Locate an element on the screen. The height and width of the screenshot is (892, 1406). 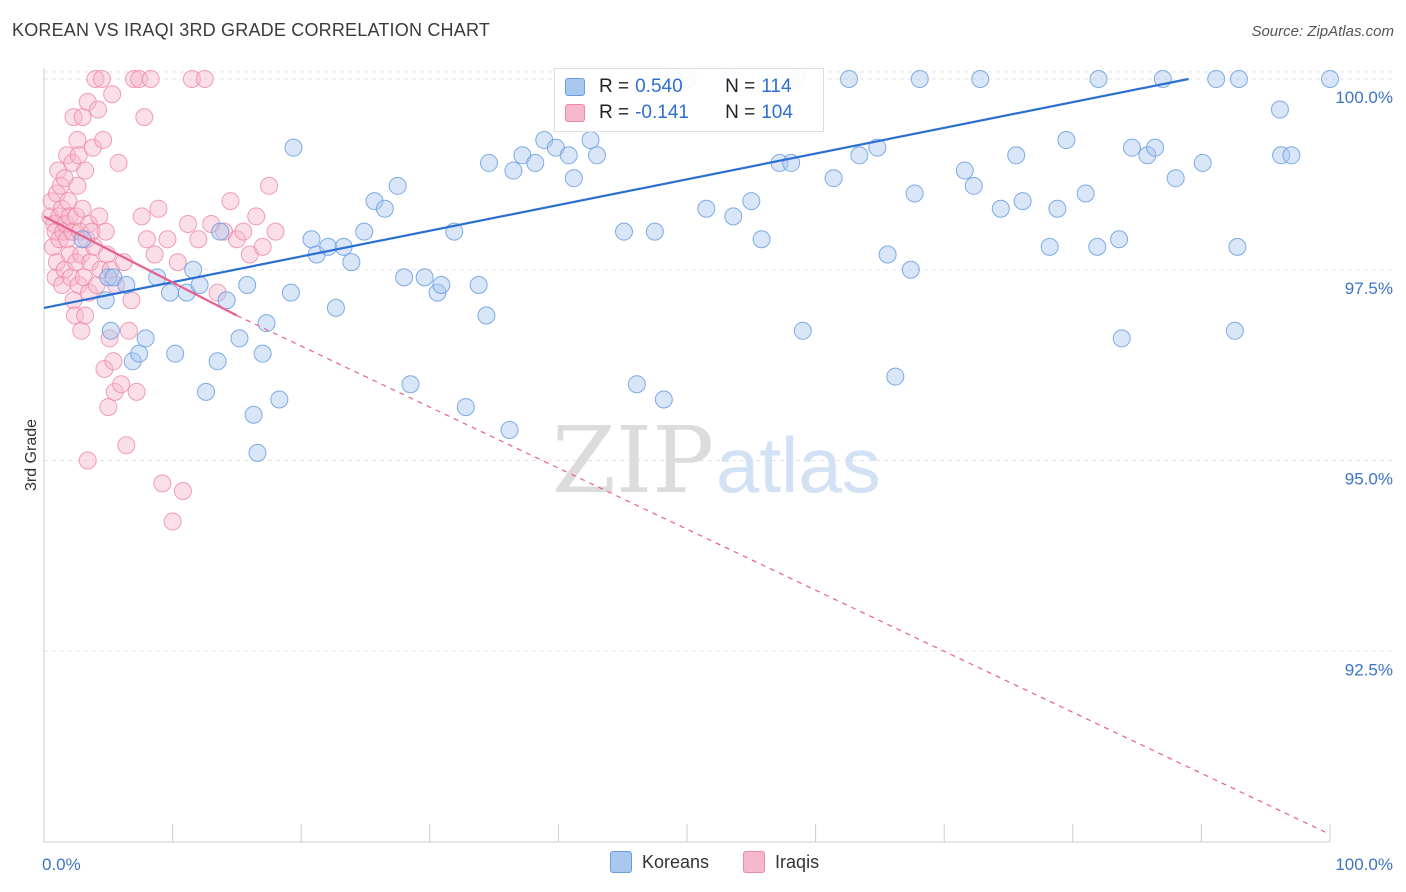
korean-n-value: 114 is located at coordinates (776, 86).